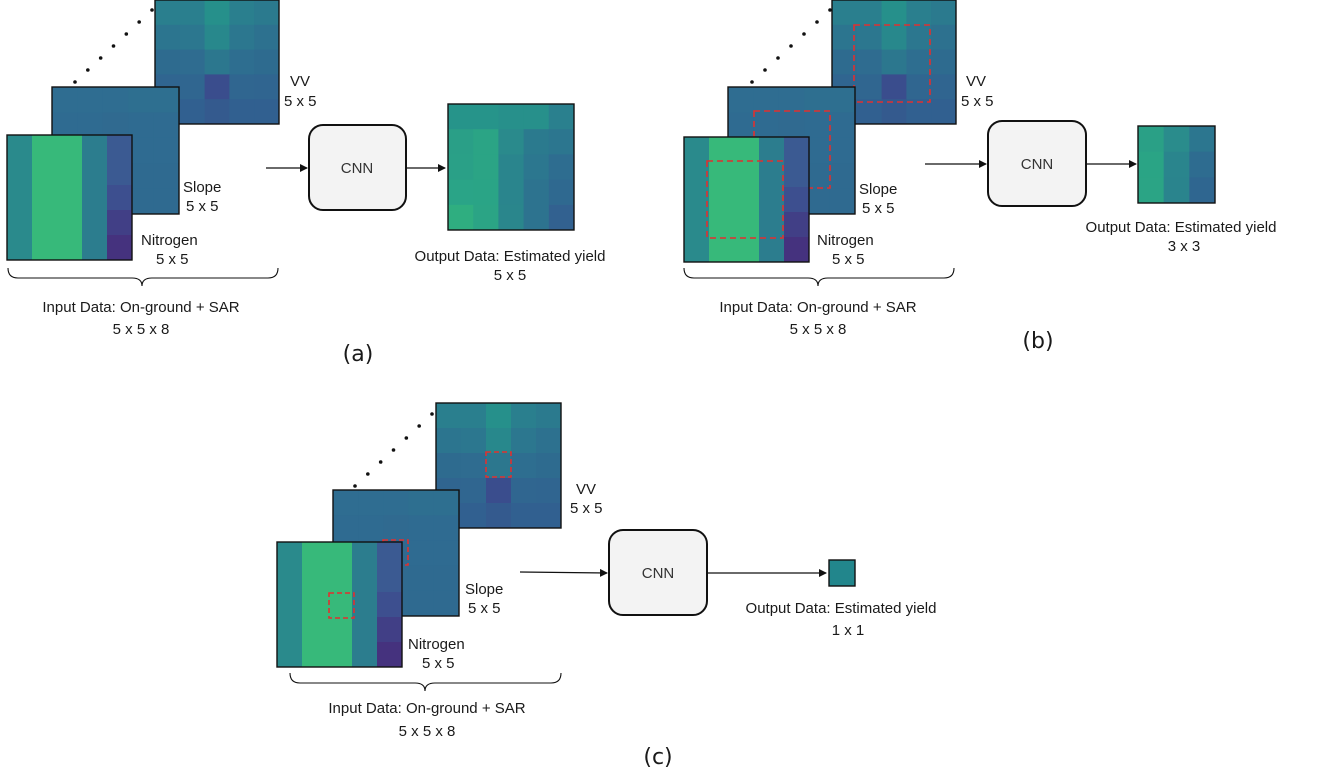  What do you see at coordinates (140, 307) in the screenshot?
I see `input-label-a: Input Data: On-ground + SAR` at bounding box center [140, 307].